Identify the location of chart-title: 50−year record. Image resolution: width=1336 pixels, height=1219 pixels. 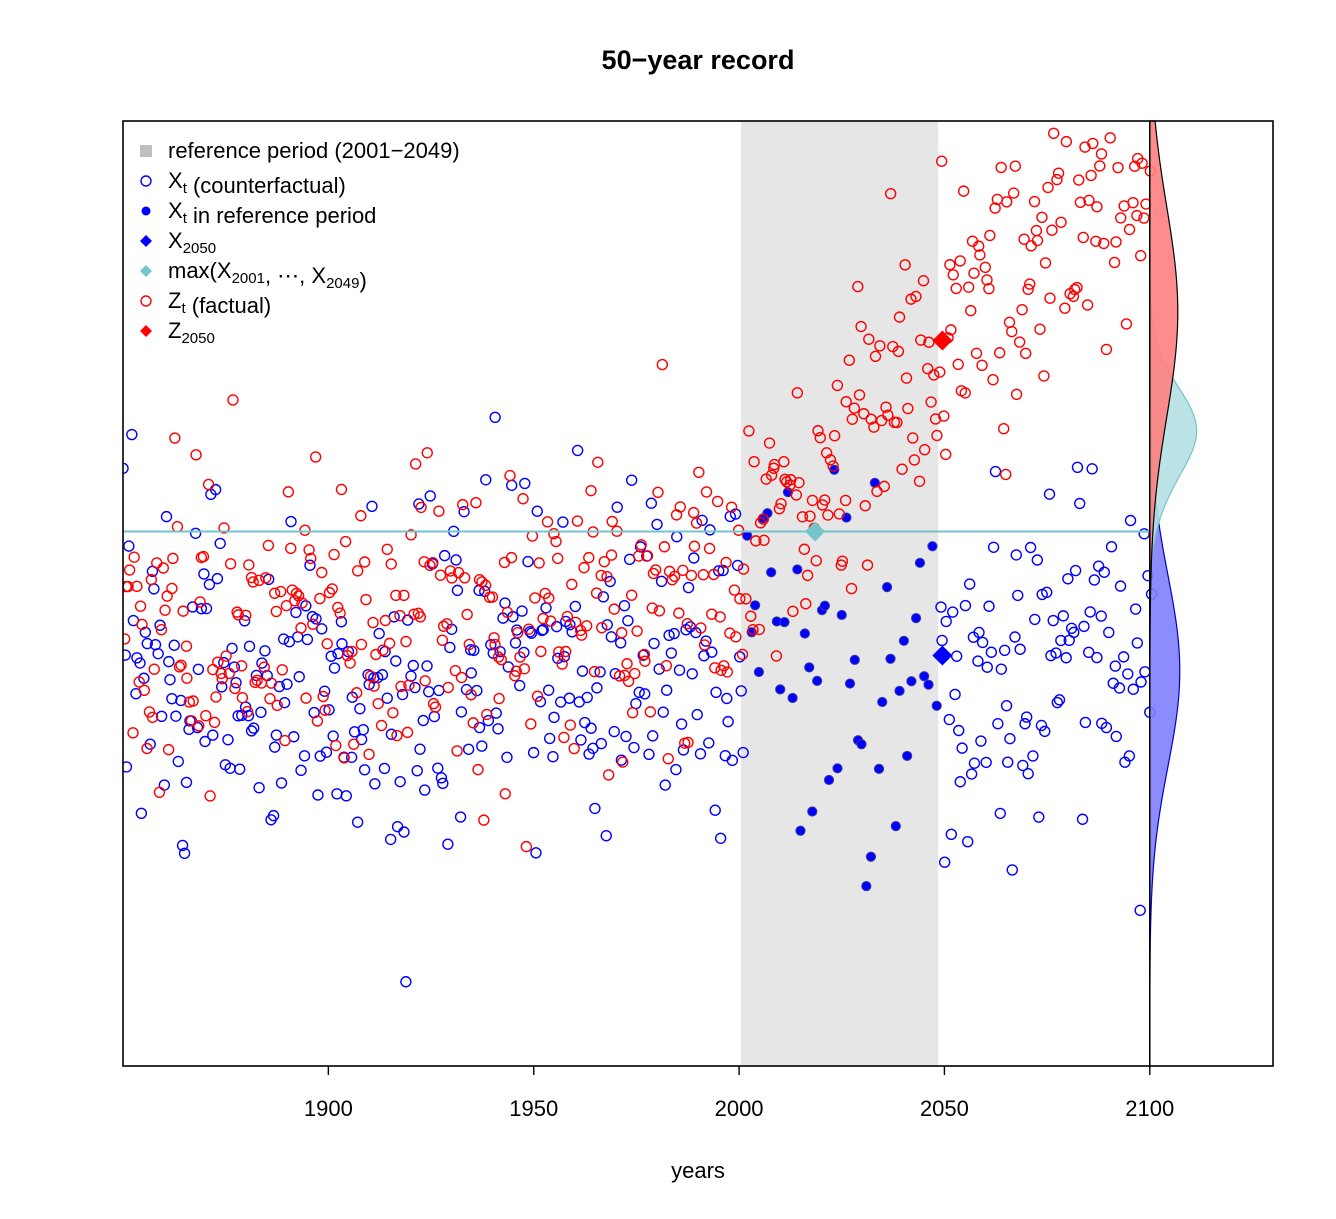
(698, 60).